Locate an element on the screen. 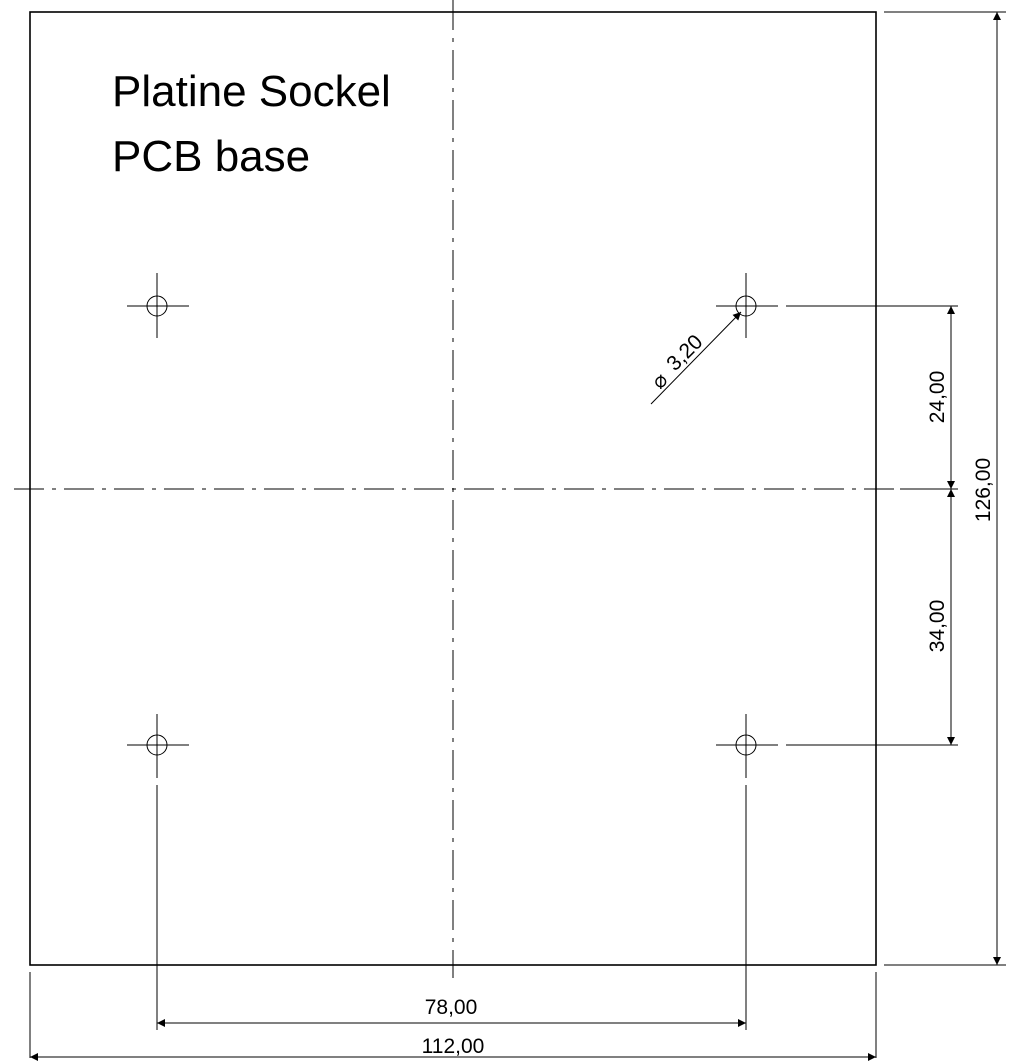 The height and width of the screenshot is (1061, 1035). diameter-value: 3,20 is located at coordinates (684, 352).